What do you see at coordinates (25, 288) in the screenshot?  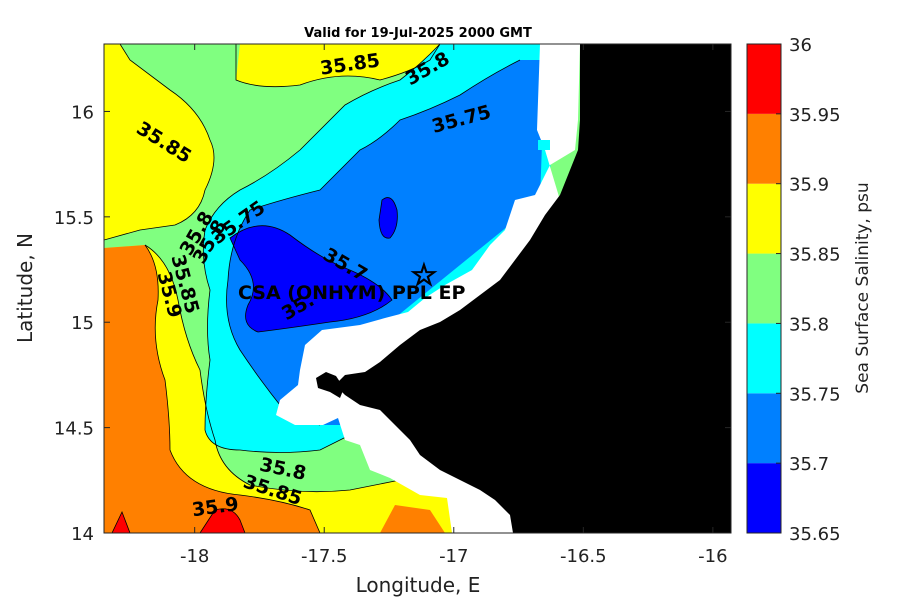 I see `y-axis-label: Latitude, N` at bounding box center [25, 288].